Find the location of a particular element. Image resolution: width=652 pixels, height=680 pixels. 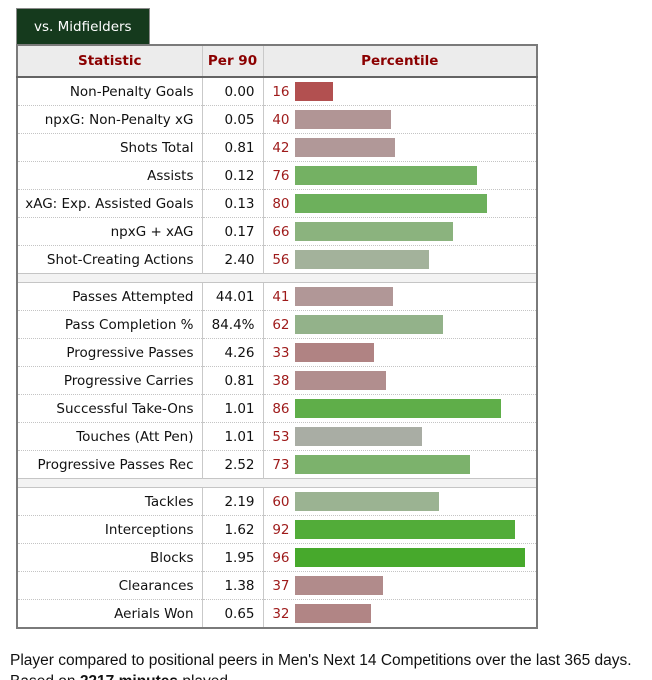

percentile-cell: 80 is located at coordinates (400, 203).